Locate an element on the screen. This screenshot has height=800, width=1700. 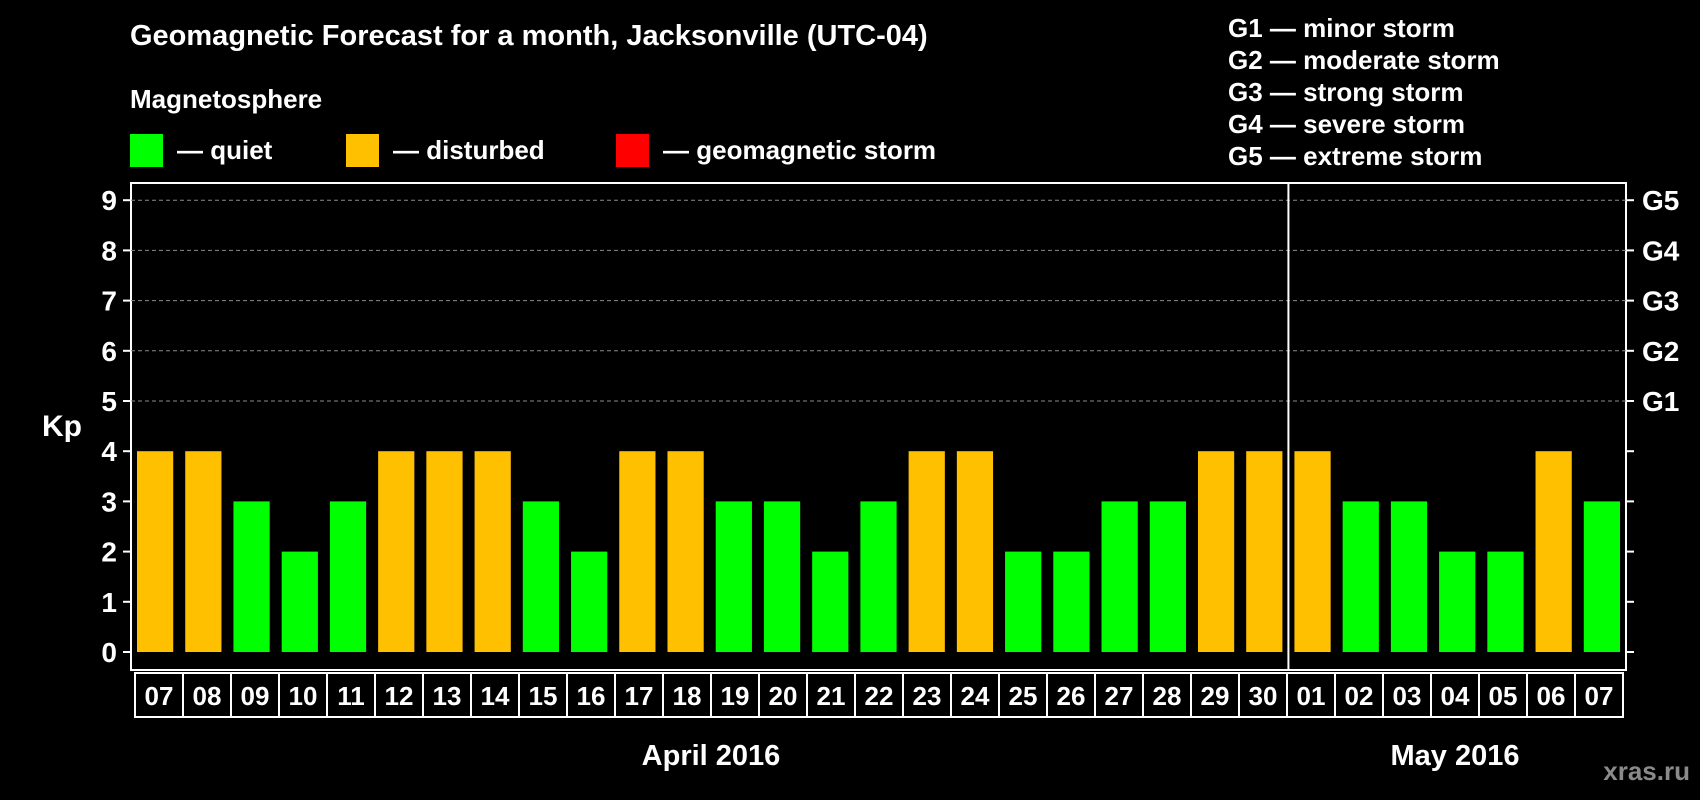
date-label: 09 is located at coordinates (255, 696).